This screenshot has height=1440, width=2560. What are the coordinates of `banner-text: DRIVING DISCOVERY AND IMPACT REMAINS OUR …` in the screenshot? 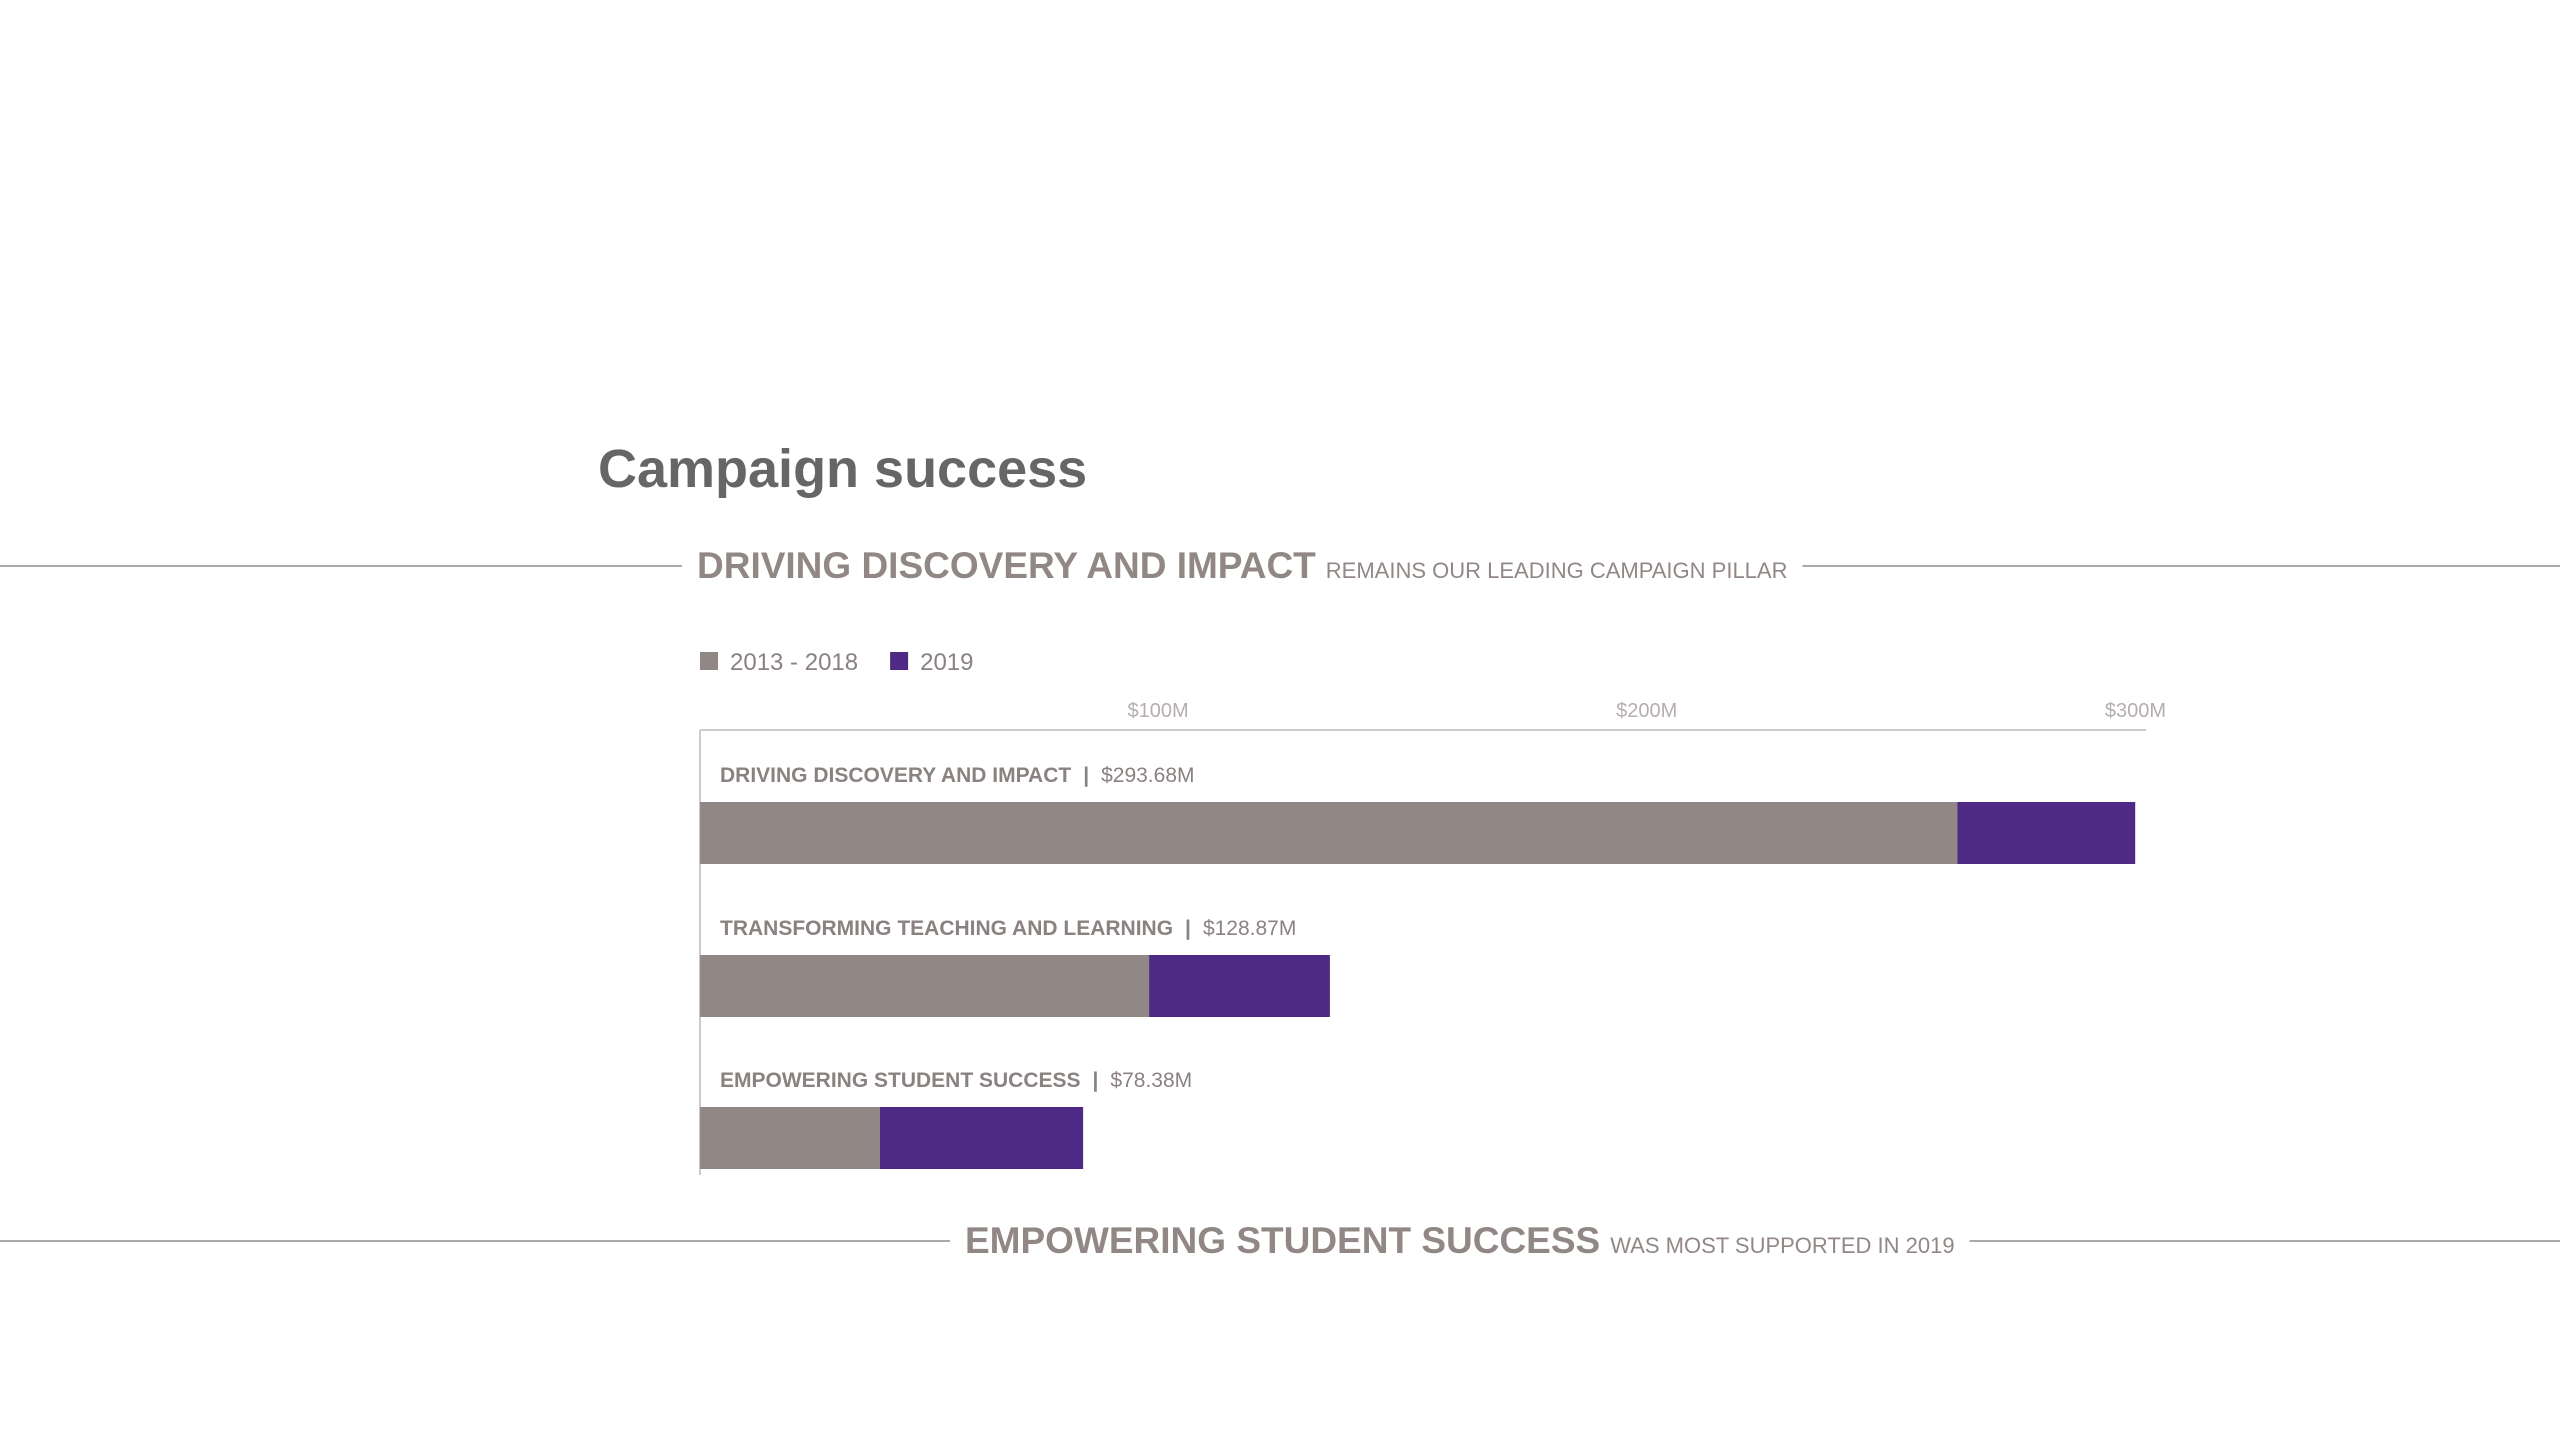 It's located at (1242, 565).